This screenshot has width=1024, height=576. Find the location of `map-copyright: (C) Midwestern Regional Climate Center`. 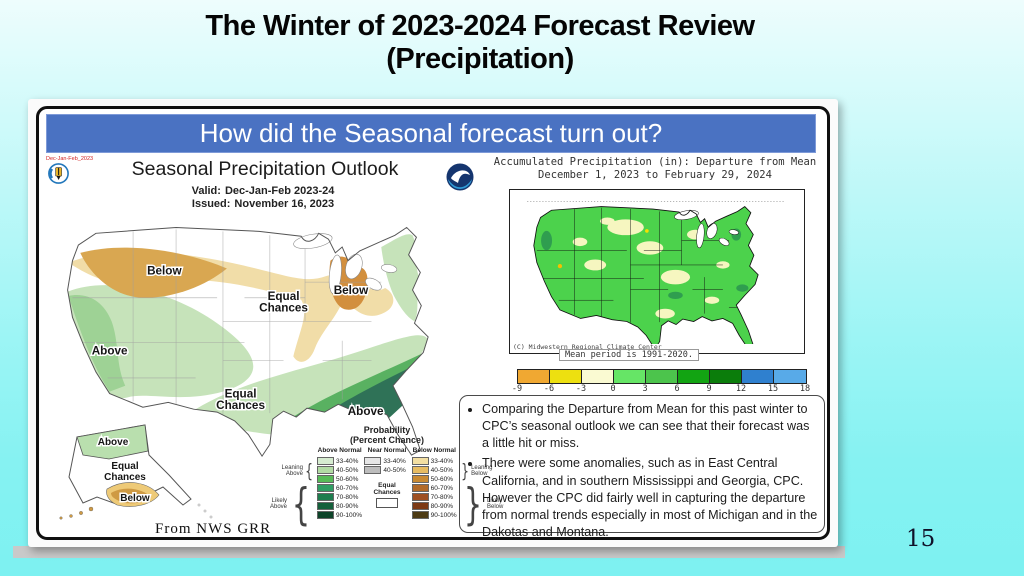

map-copyright: (C) Midwestern Regional Climate Center is located at coordinates (587, 347).